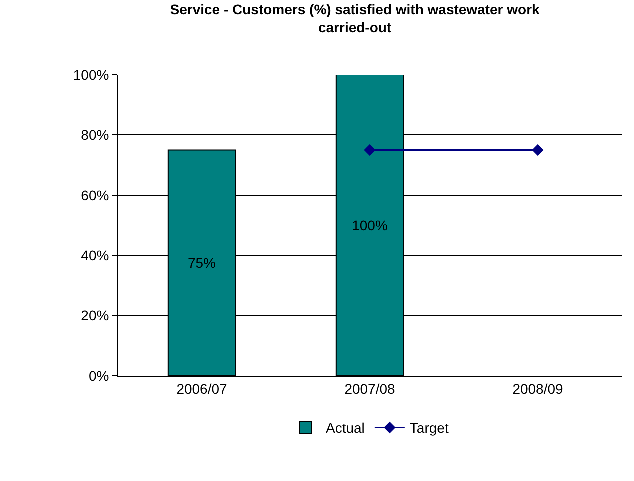  Describe the element at coordinates (95, 256) in the screenshot. I see `y-tick-label: 40%` at that location.